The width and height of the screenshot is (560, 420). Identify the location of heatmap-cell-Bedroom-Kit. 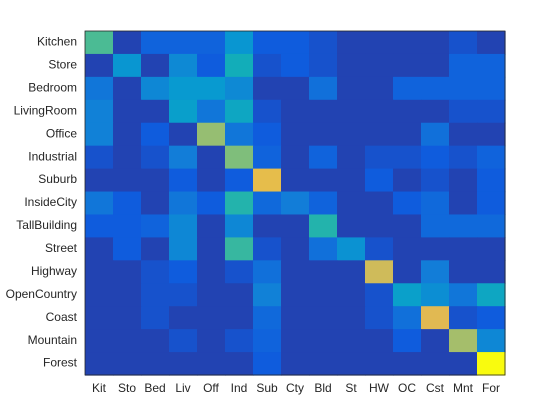
(99, 88).